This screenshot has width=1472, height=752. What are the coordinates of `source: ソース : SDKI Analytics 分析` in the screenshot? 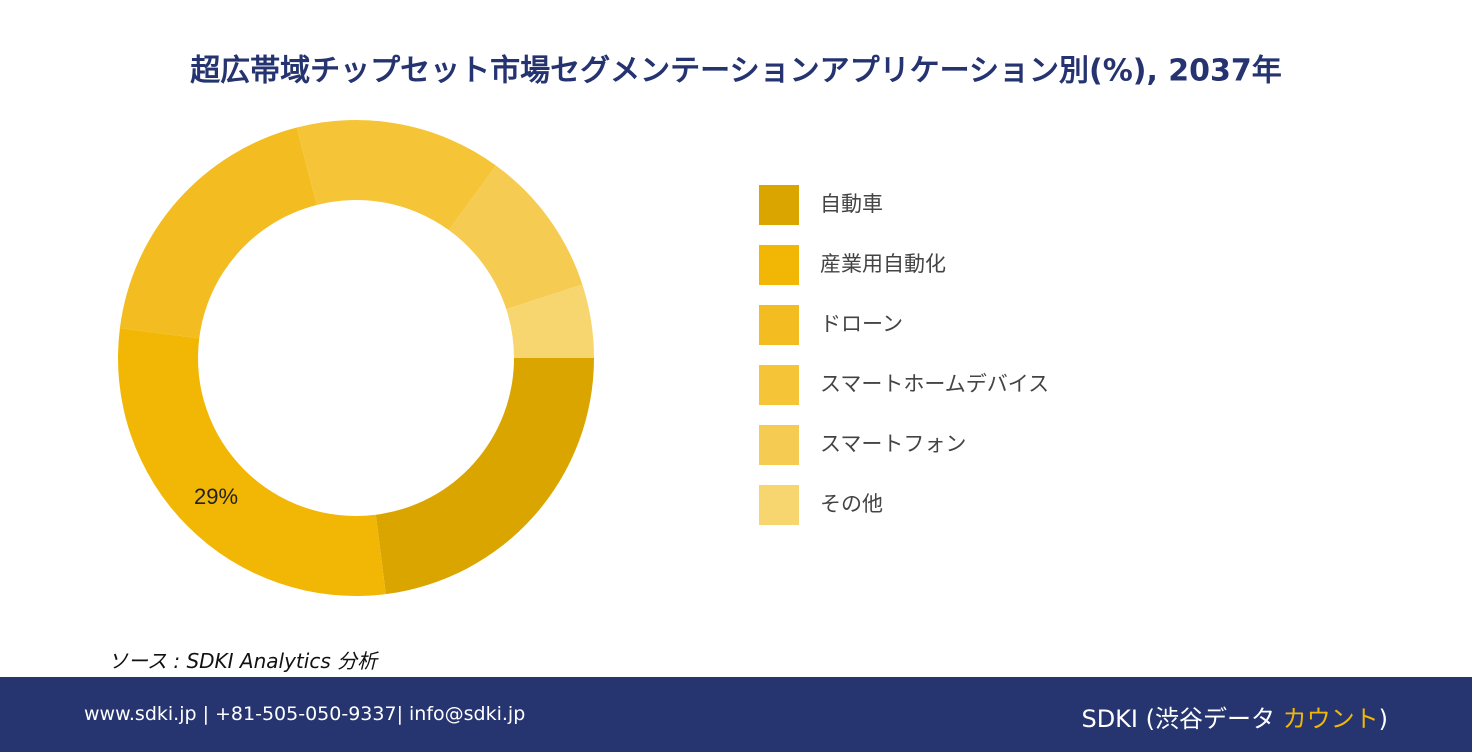 It's located at (243, 661).